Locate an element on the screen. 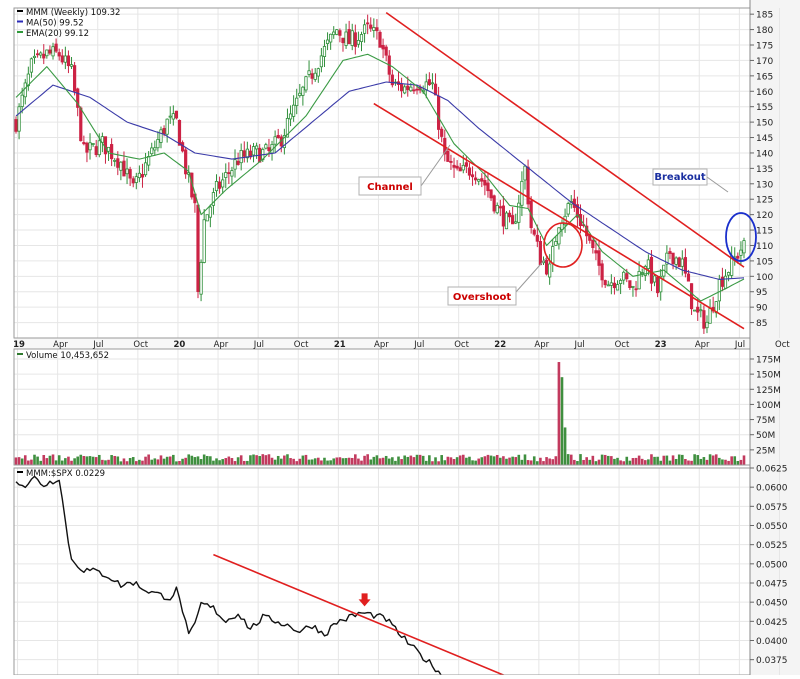 This screenshot has width=800, height=679. ratio-tick-label: 0.0425 is located at coordinates (772, 623).